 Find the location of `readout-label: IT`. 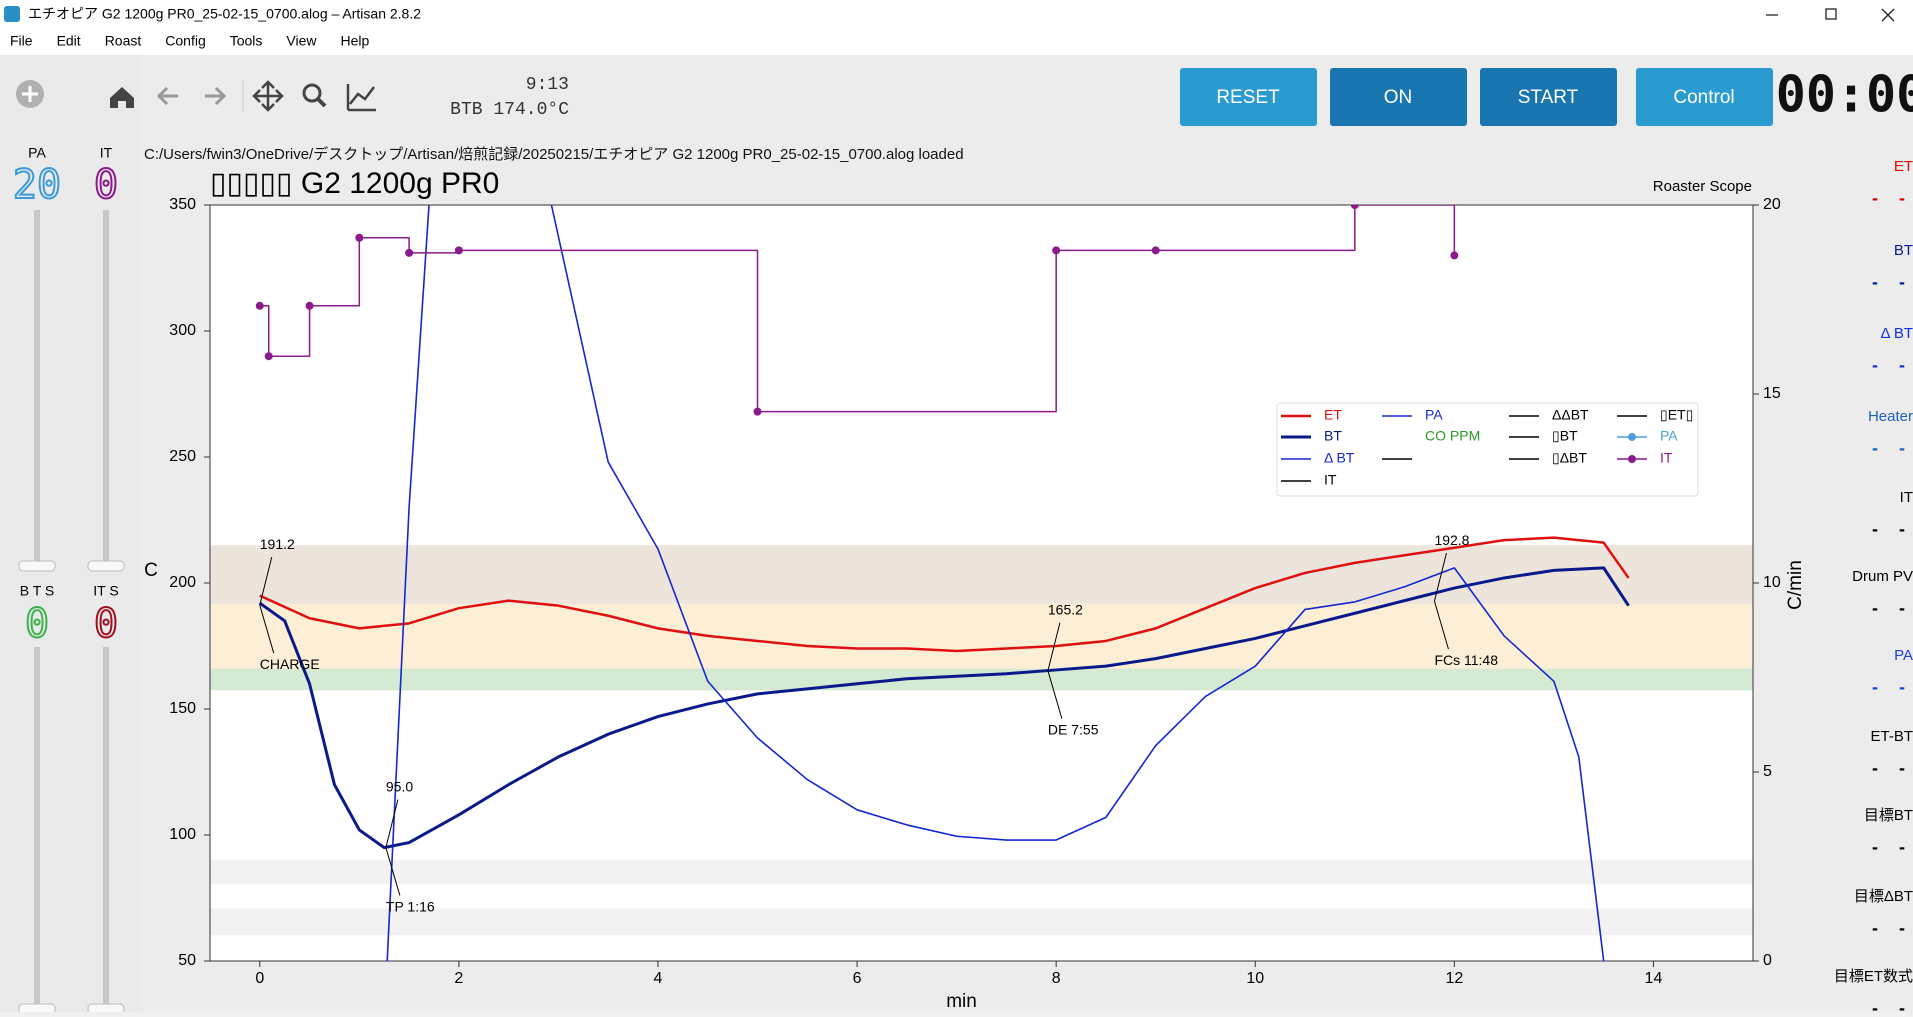

readout-label: IT is located at coordinates (1906, 497).